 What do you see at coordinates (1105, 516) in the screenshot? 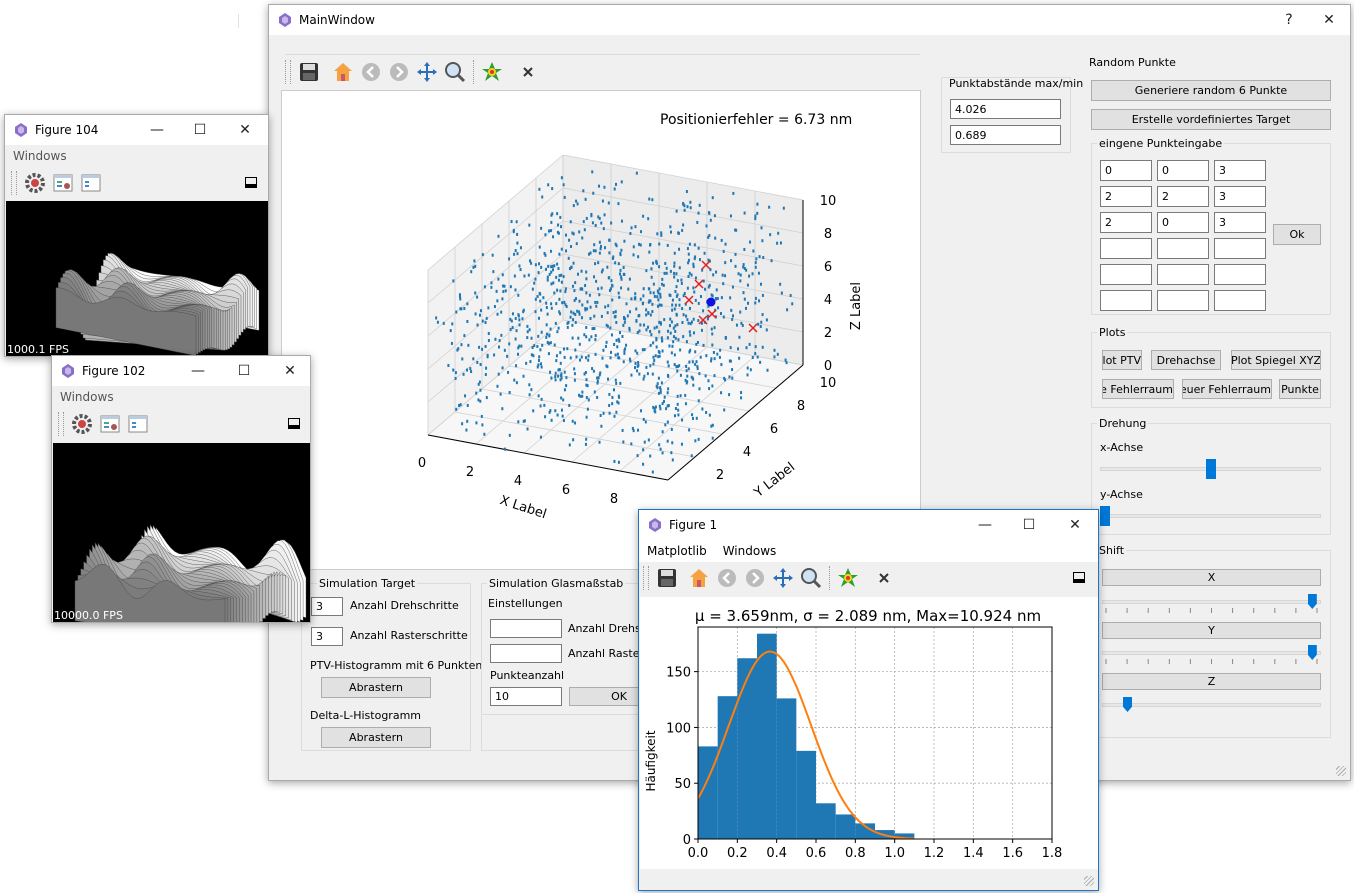
I see `y-achse-slider-handle` at bounding box center [1105, 516].